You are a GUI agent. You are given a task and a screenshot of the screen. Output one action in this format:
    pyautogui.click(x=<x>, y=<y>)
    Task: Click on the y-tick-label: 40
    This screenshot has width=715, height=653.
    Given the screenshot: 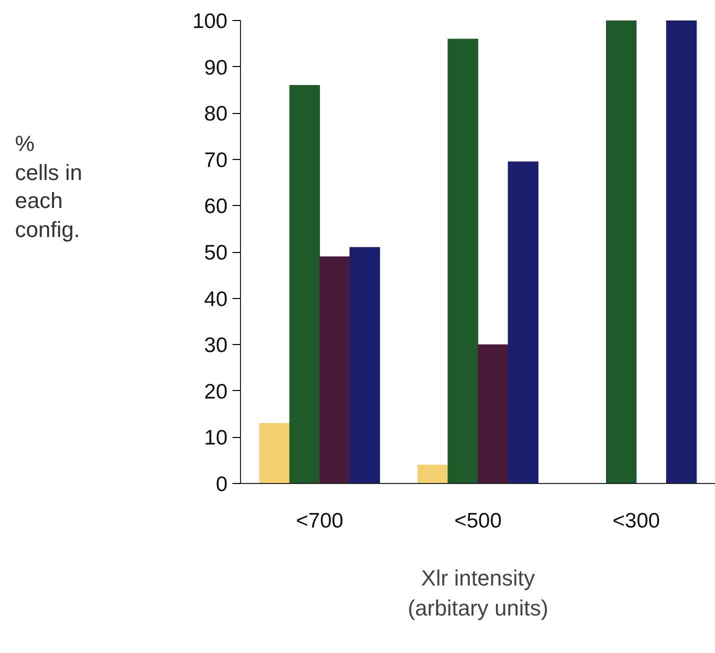 What is the action you would take?
    pyautogui.click(x=216, y=299)
    